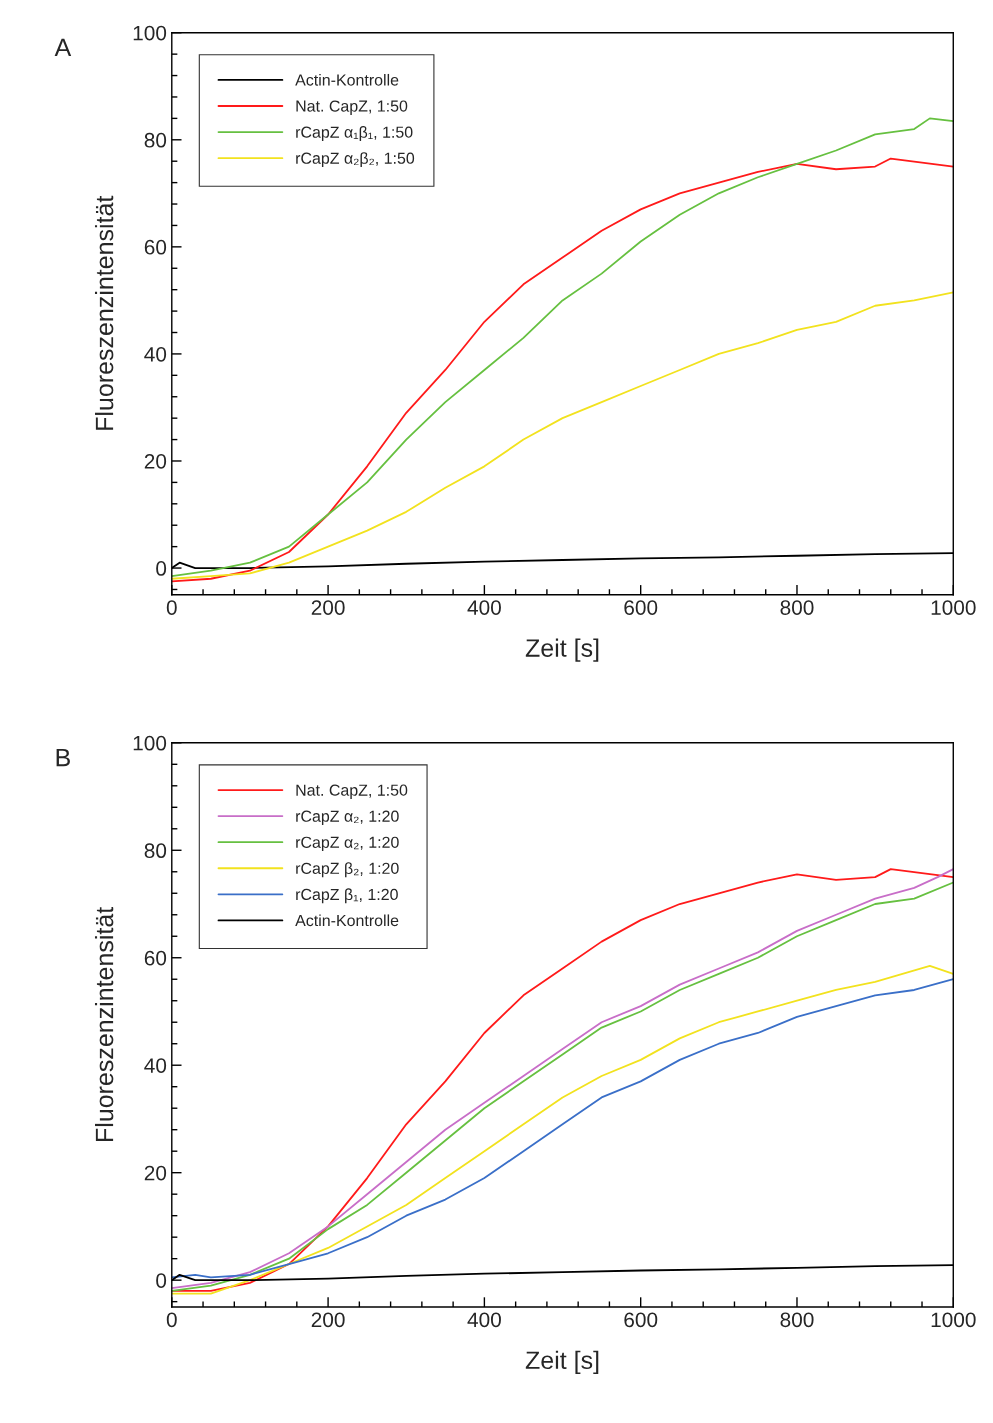  I want to click on legend-label: rCapZ α₂β₂, 1:50, so click(355, 160).